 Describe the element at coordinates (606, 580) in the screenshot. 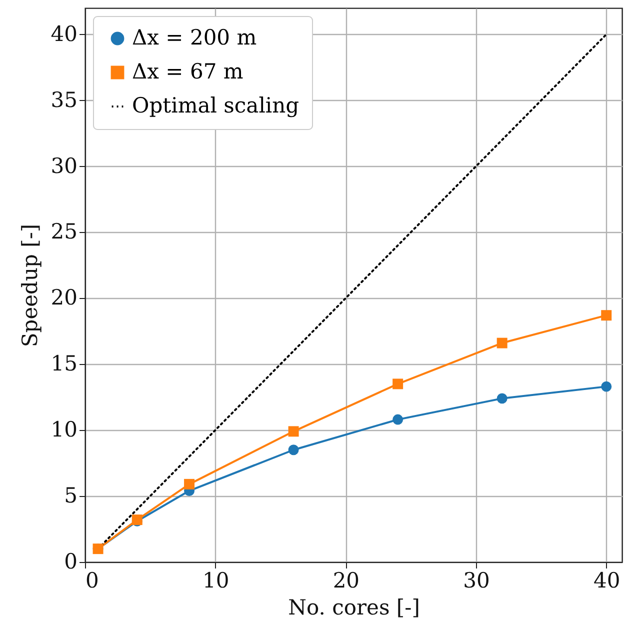

I see `x-tick-label: 40` at that location.